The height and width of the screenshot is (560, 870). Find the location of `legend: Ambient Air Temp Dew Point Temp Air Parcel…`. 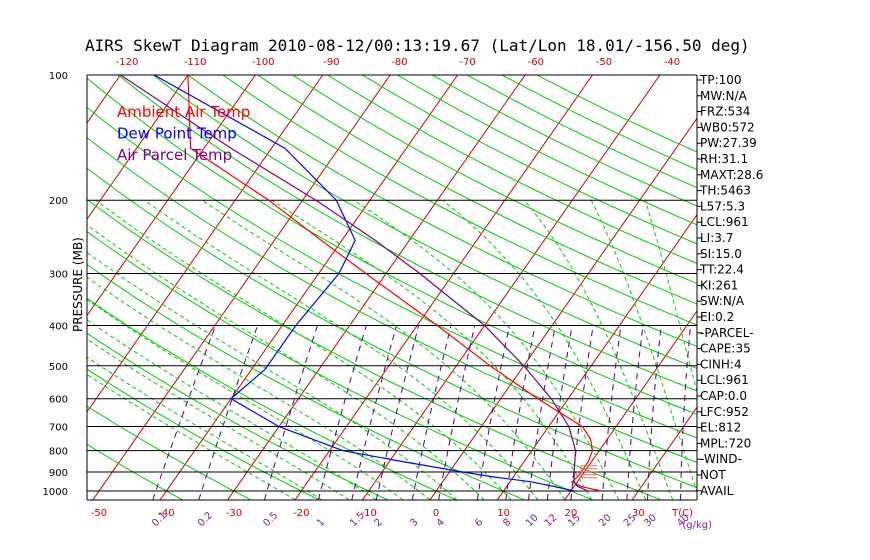

legend: Ambient Air Temp Dew Point Temp Air Parcel… is located at coordinates (183, 133).